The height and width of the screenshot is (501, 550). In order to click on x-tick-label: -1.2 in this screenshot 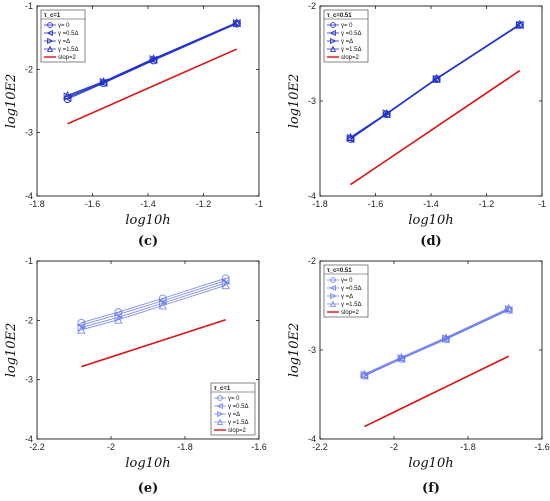, I will do `click(204, 204)`.